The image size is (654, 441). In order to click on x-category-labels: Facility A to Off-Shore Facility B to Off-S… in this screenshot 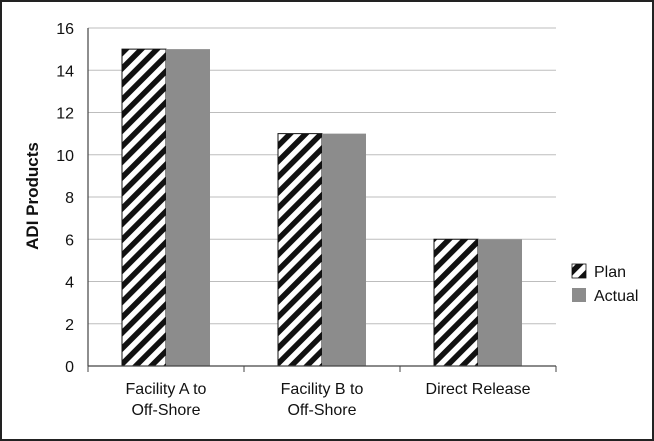, I will do `click(328, 400)`.